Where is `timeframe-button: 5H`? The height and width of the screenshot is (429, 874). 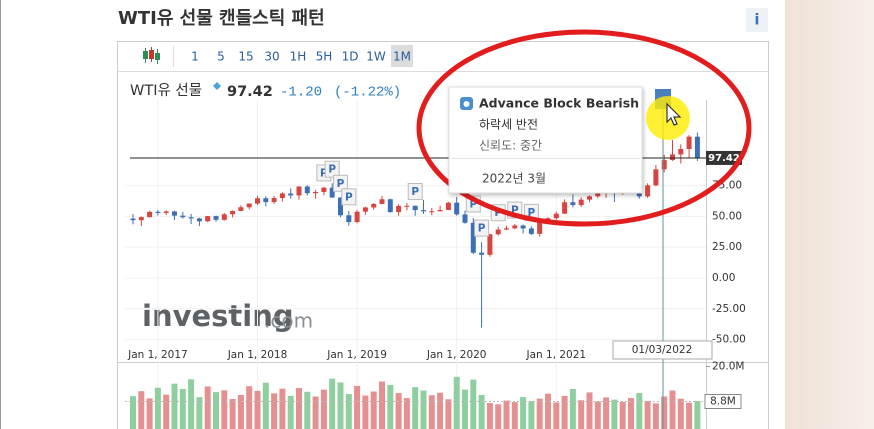
timeframe-button: 5H is located at coordinates (324, 57).